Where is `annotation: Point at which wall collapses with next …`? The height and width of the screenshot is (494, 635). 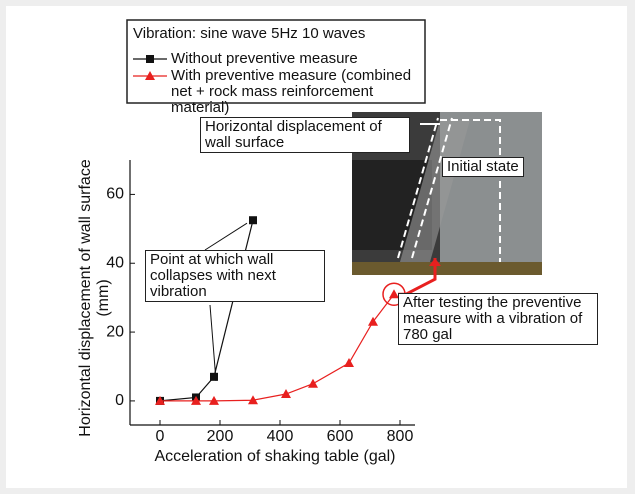 annotation: Point at which wall collapses with next … is located at coordinates (235, 276).